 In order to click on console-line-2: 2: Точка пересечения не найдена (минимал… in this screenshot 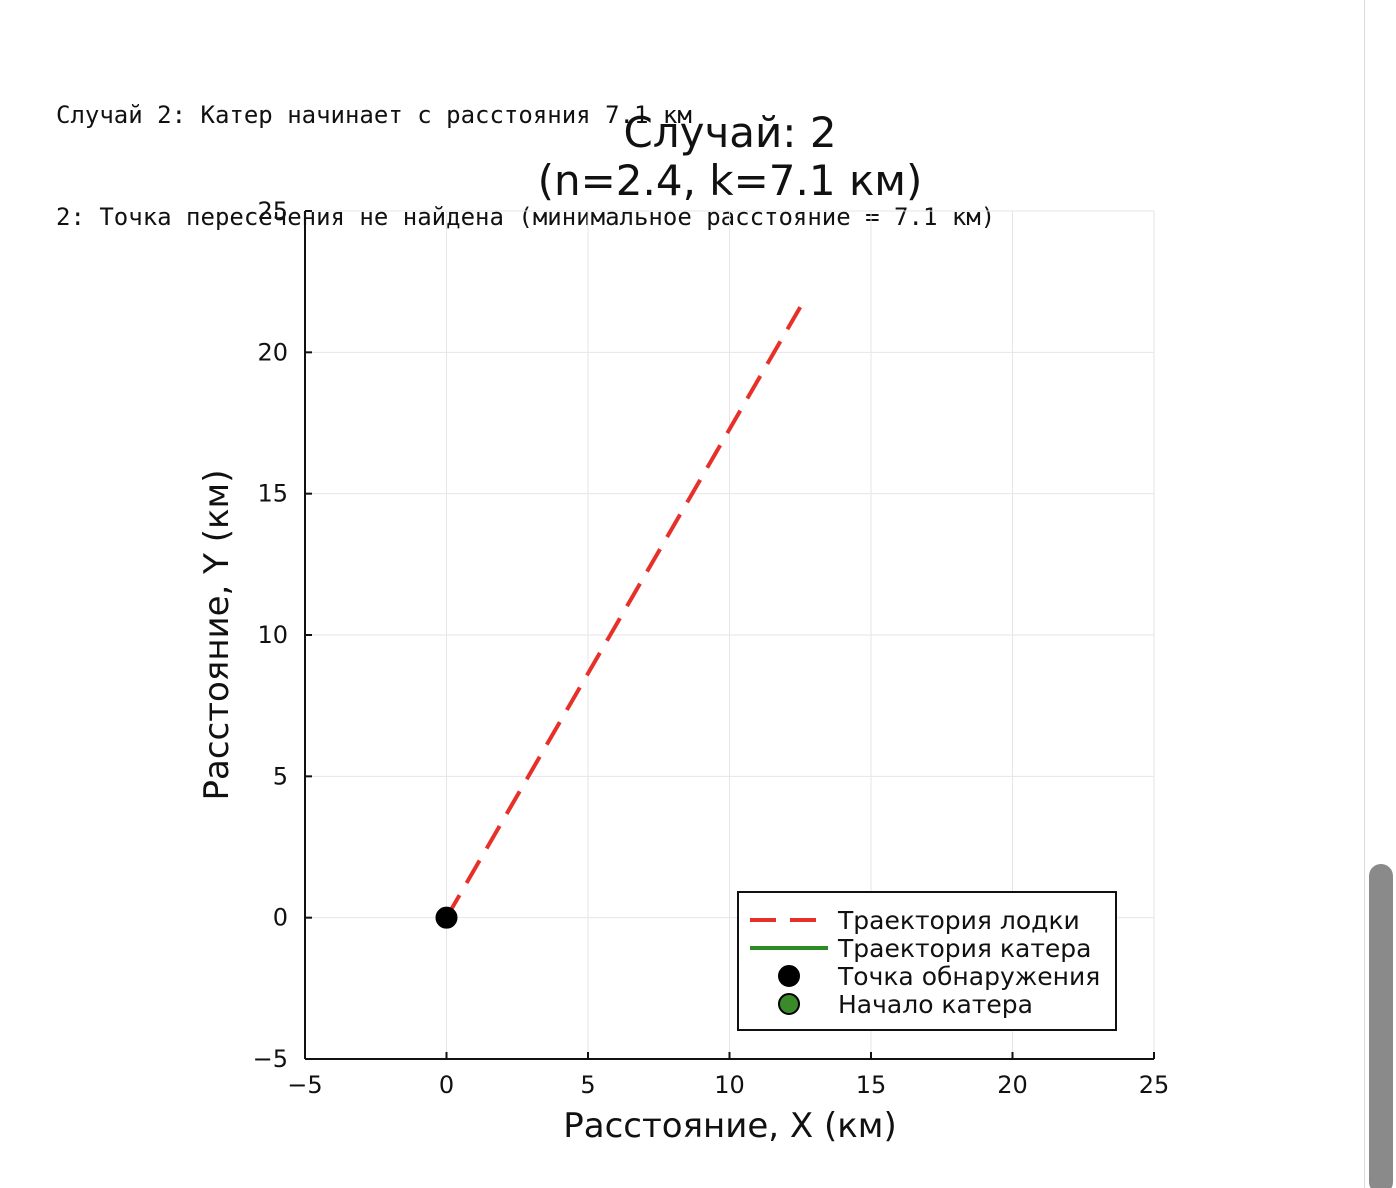, I will do `click(526, 217)`.